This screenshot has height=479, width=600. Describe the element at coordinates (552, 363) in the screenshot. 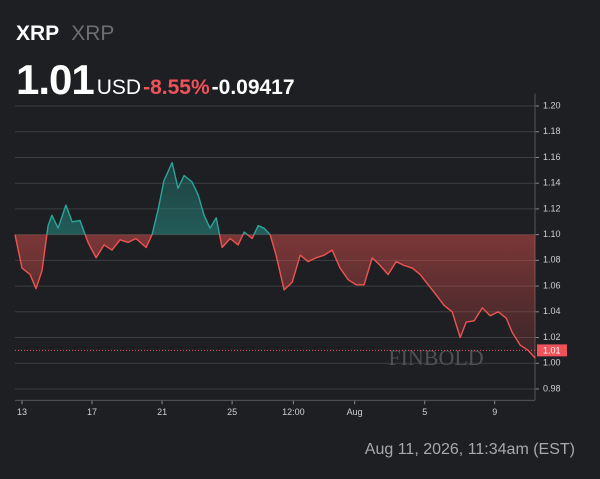

I see `y-tick-label: 1.00` at that location.